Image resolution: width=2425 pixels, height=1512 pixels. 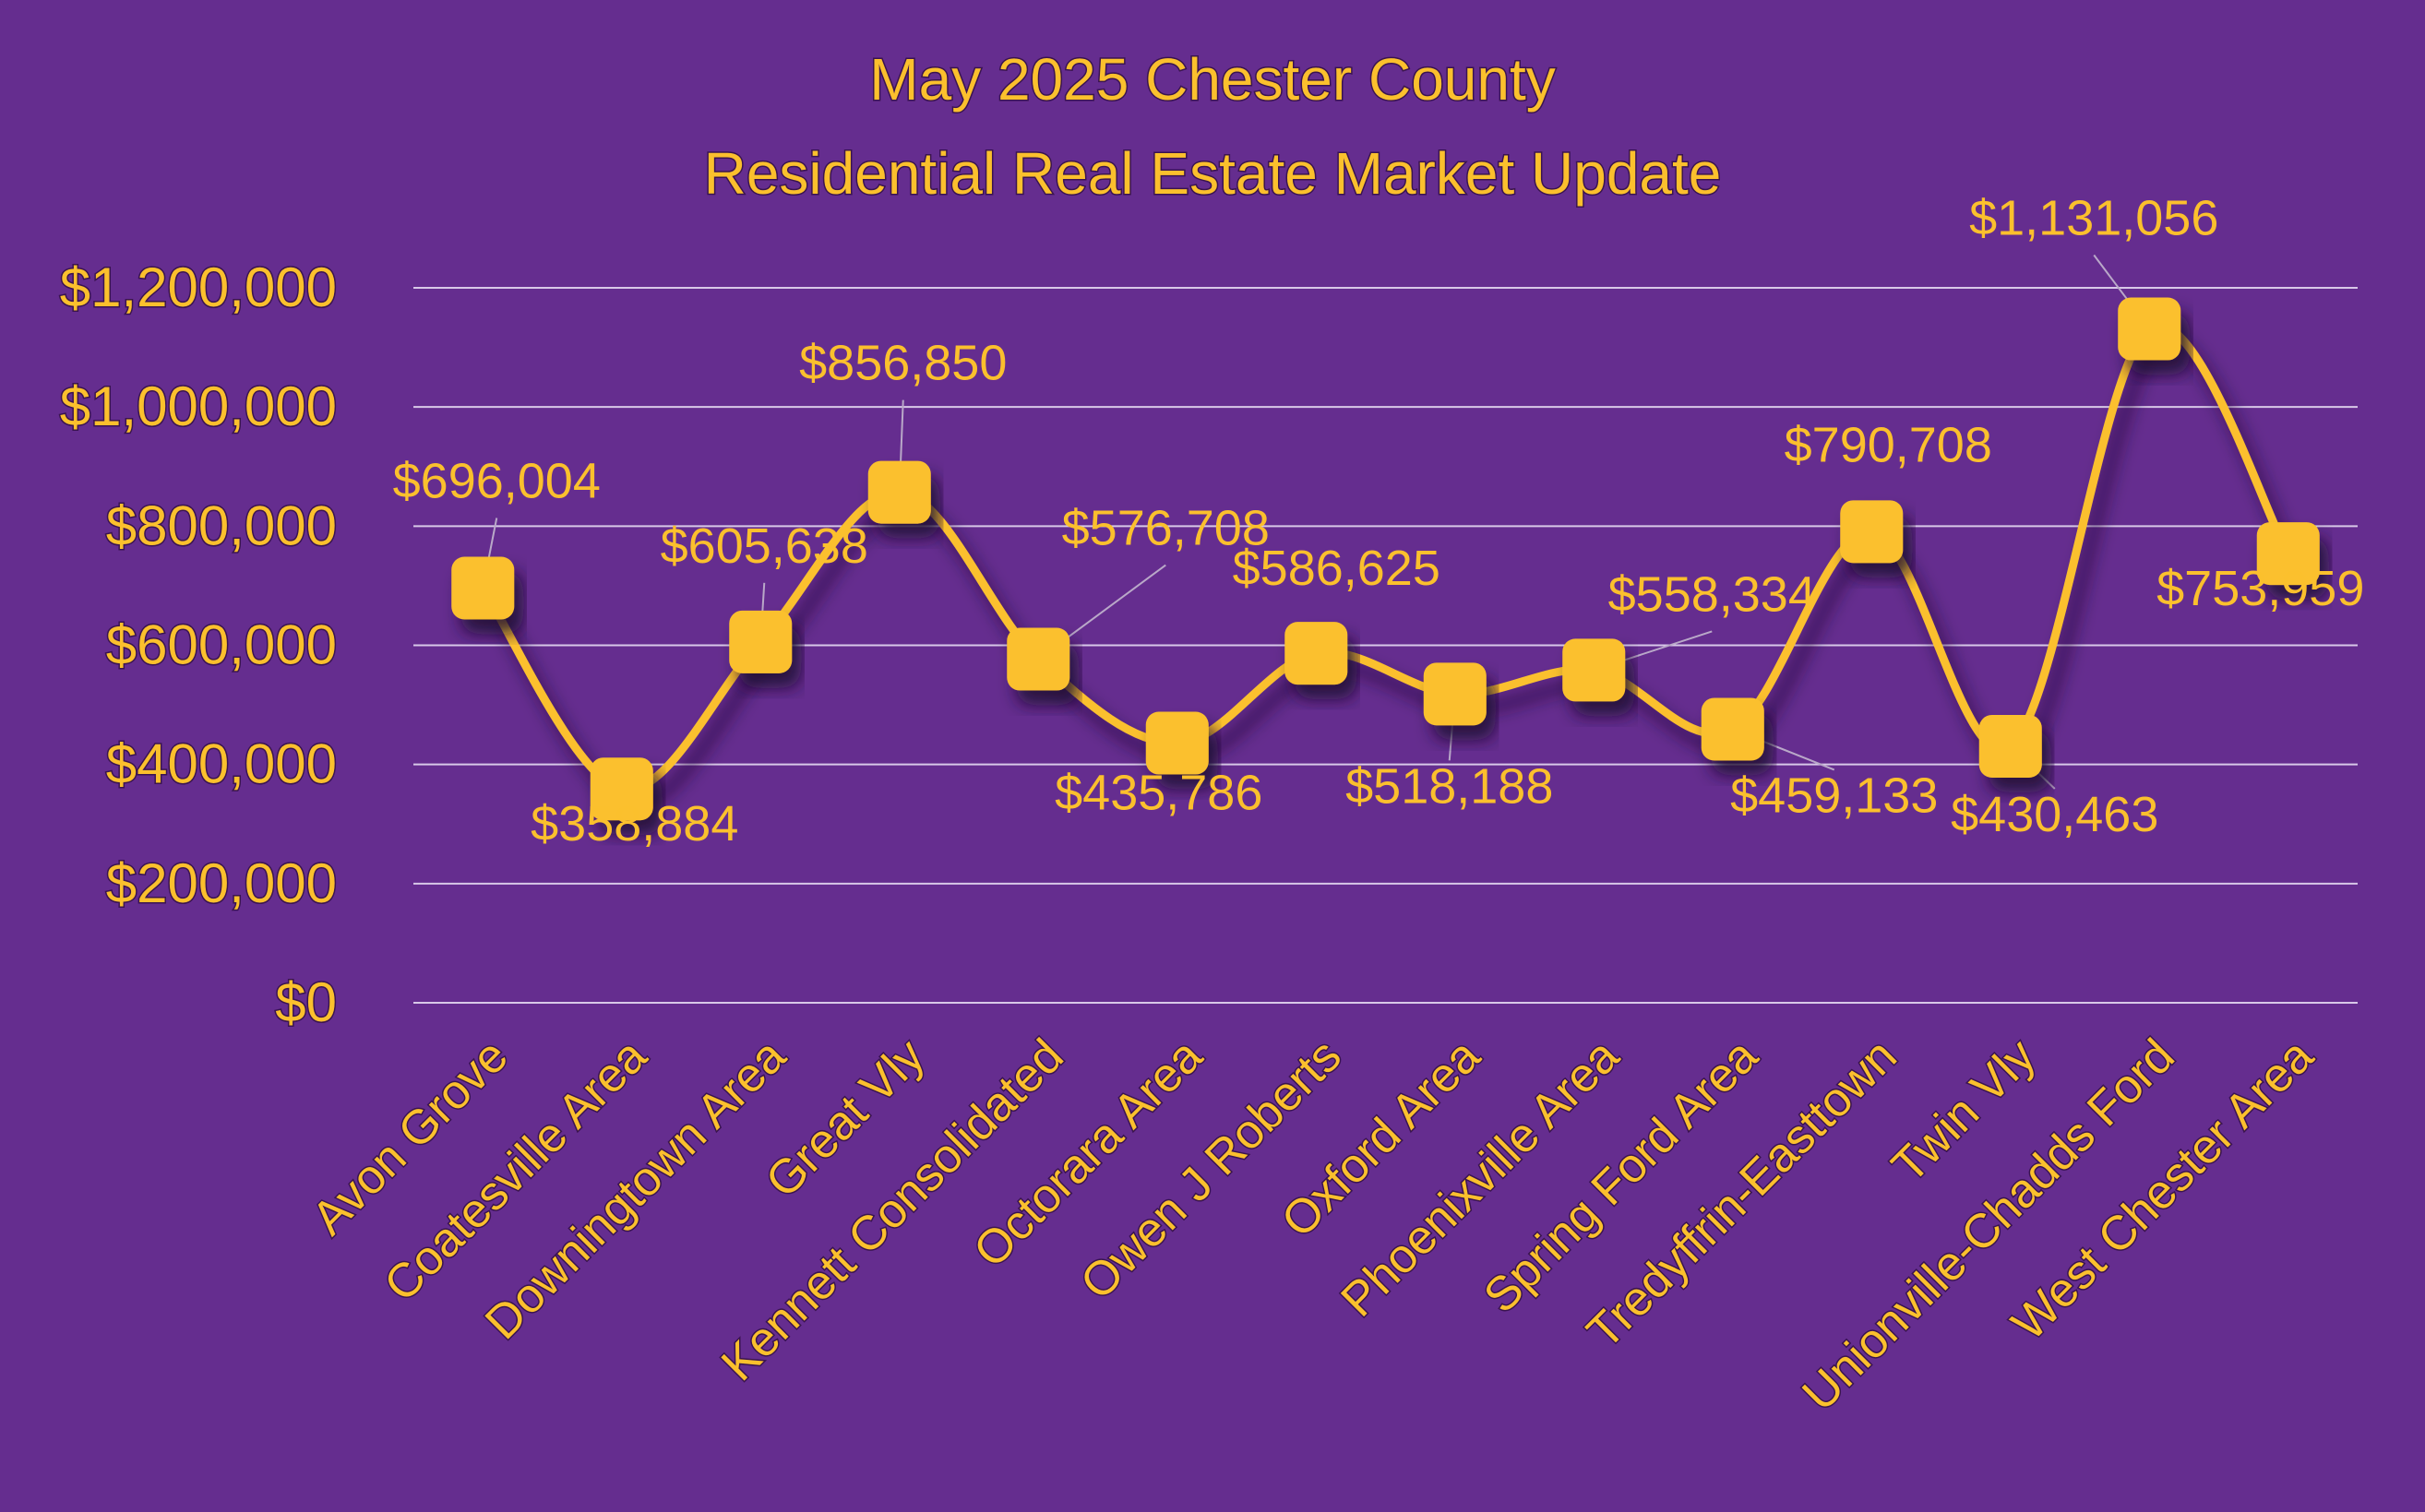 What do you see at coordinates (1888, 444) in the screenshot?
I see `data-label: $790,708` at bounding box center [1888, 444].